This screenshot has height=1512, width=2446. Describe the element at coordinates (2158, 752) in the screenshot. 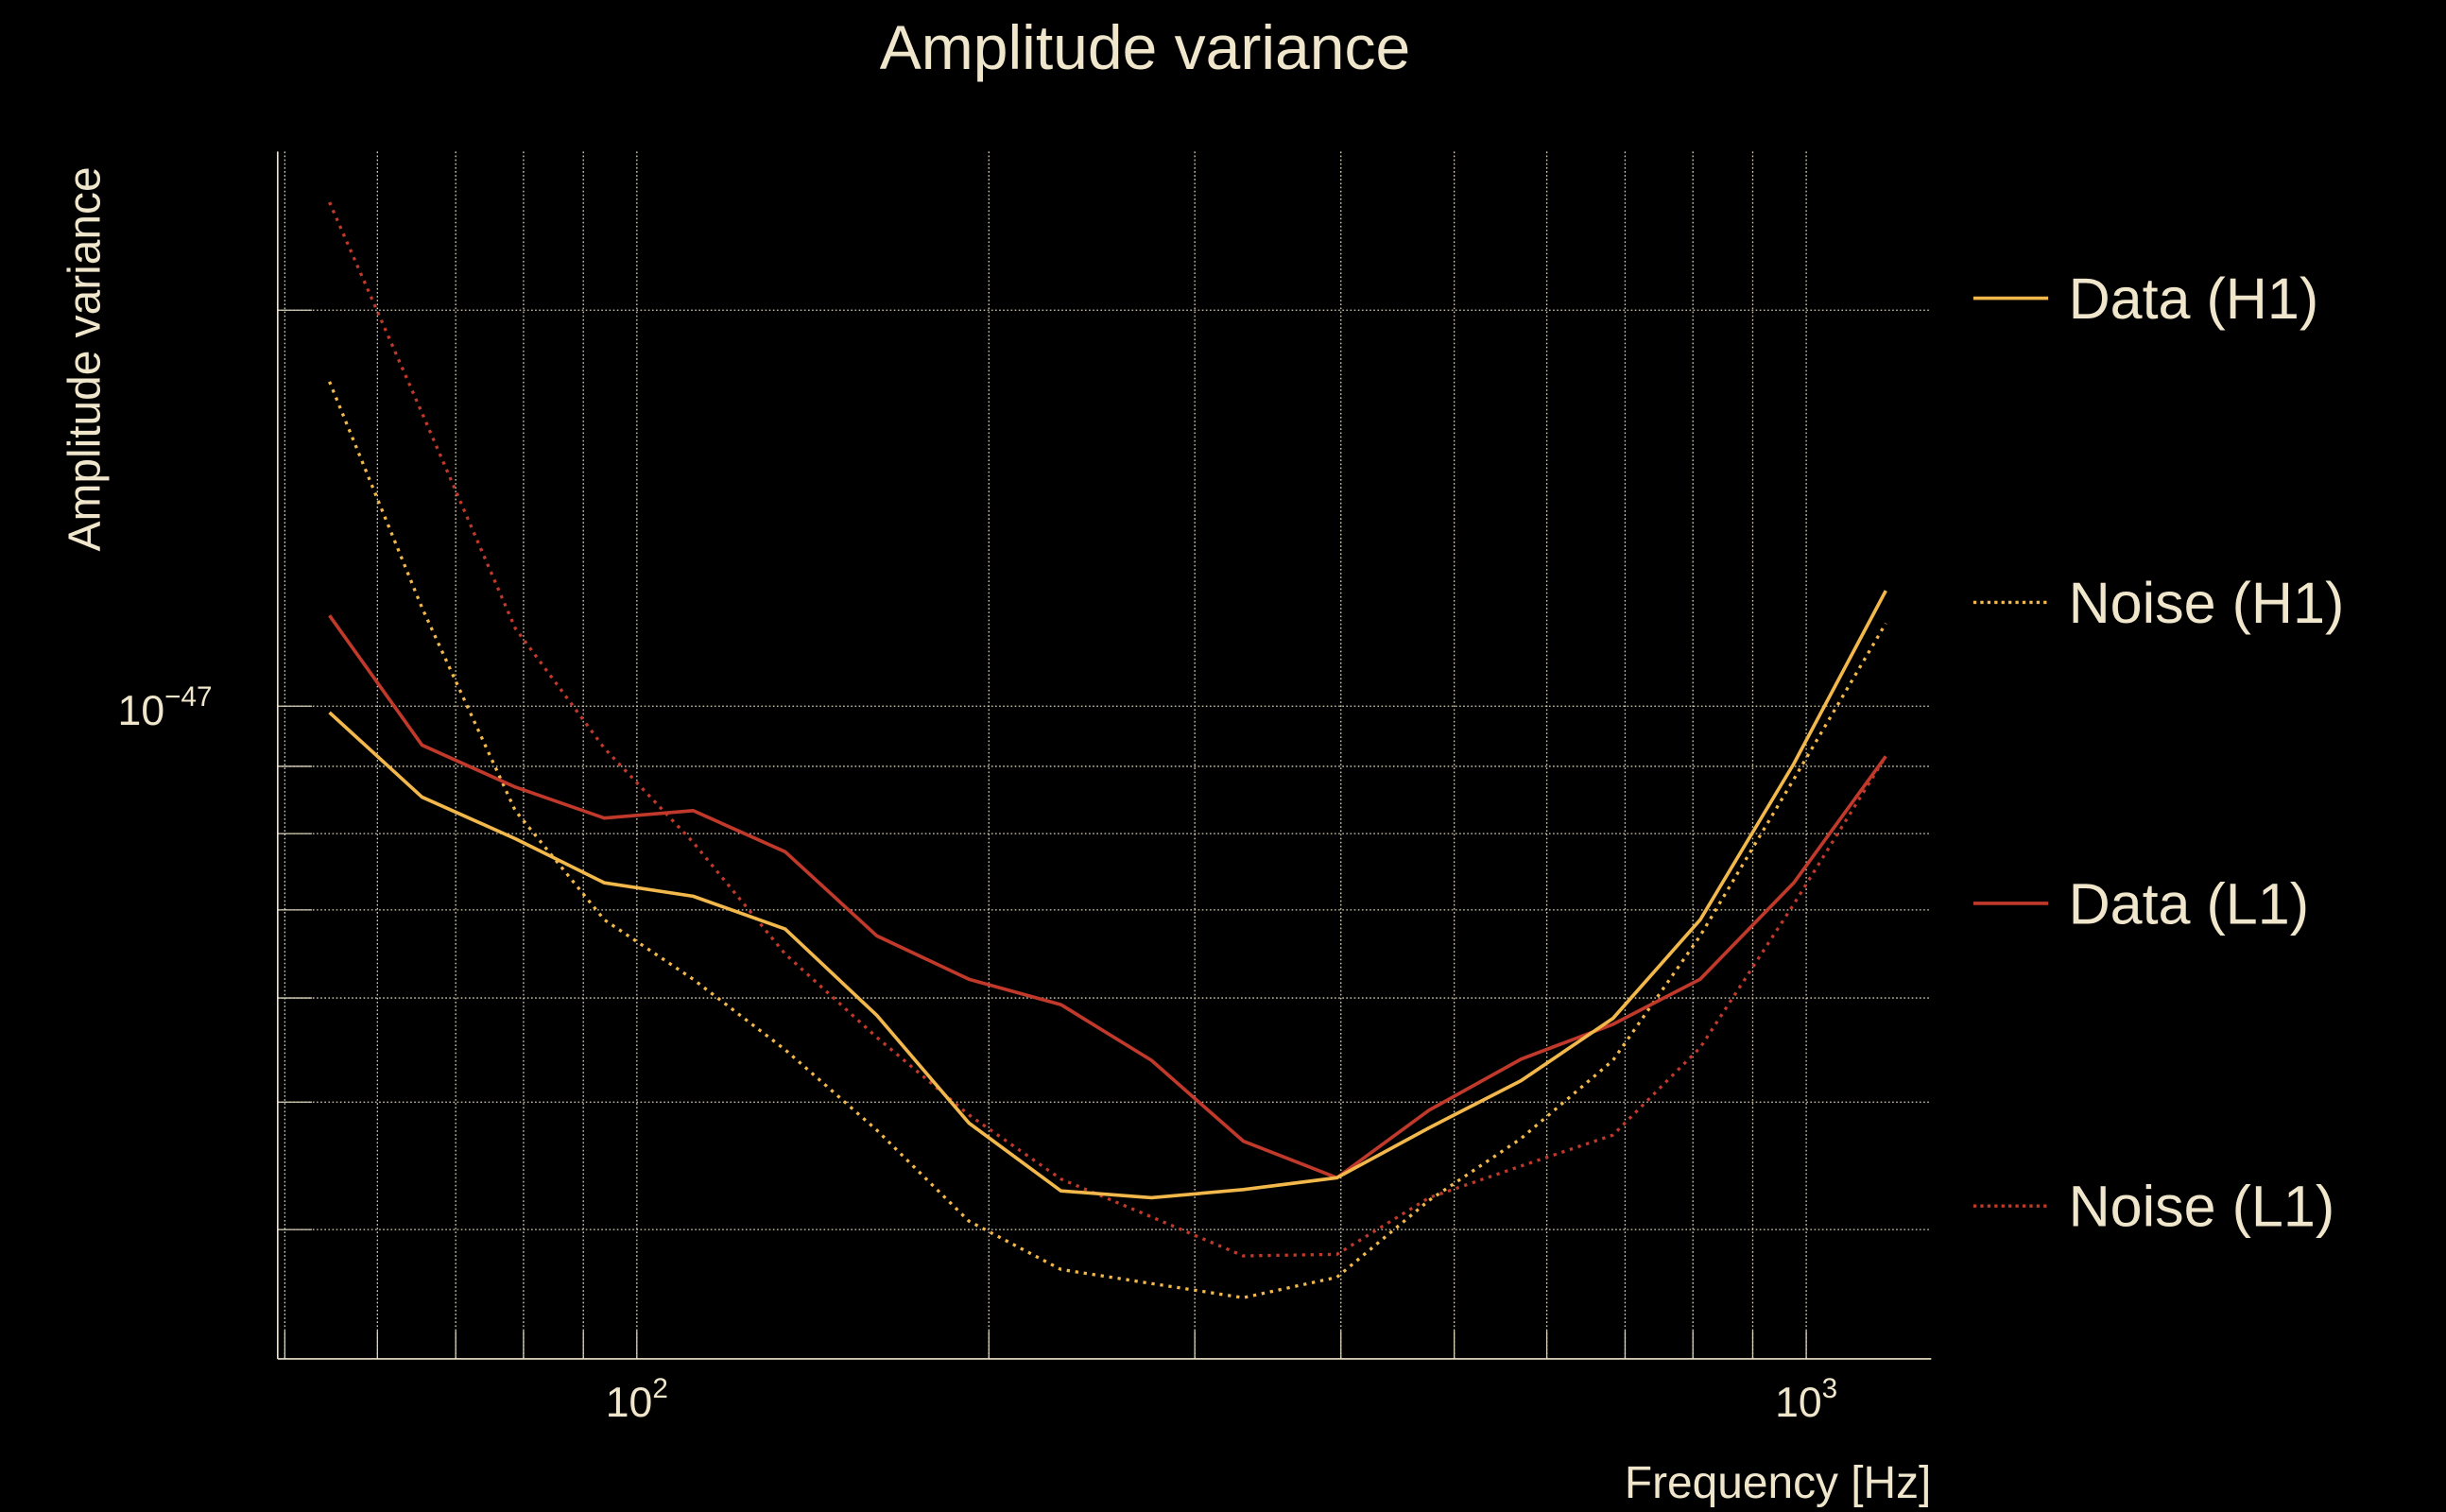

I see `legend: Data (H1) Noise (H1) Data (L1) Noise (L1)` at that location.